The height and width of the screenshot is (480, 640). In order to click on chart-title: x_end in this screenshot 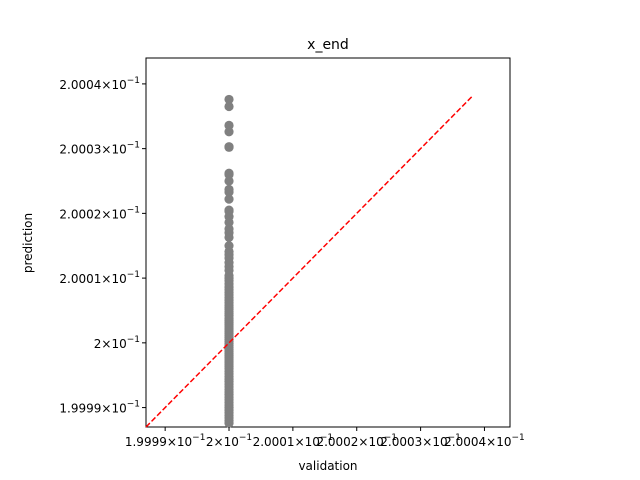, I will do `click(328, 45)`.